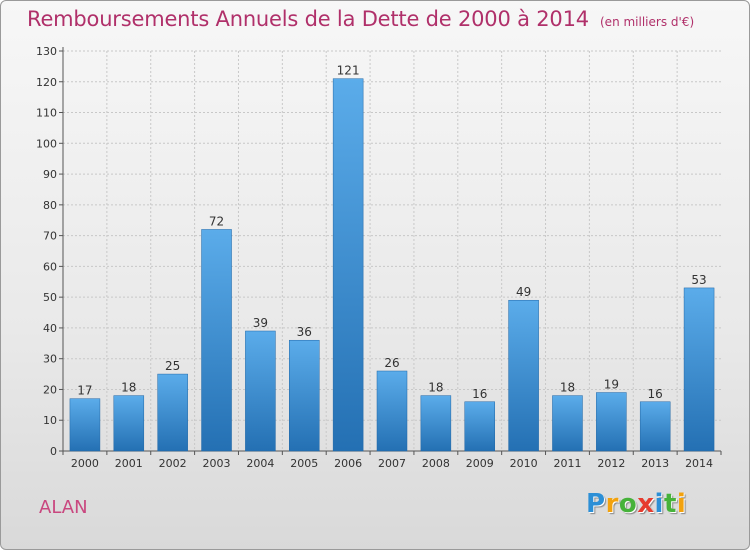 Image resolution: width=750 pixels, height=550 pixels. I want to click on x-tick-label: 2001, so click(129, 463).